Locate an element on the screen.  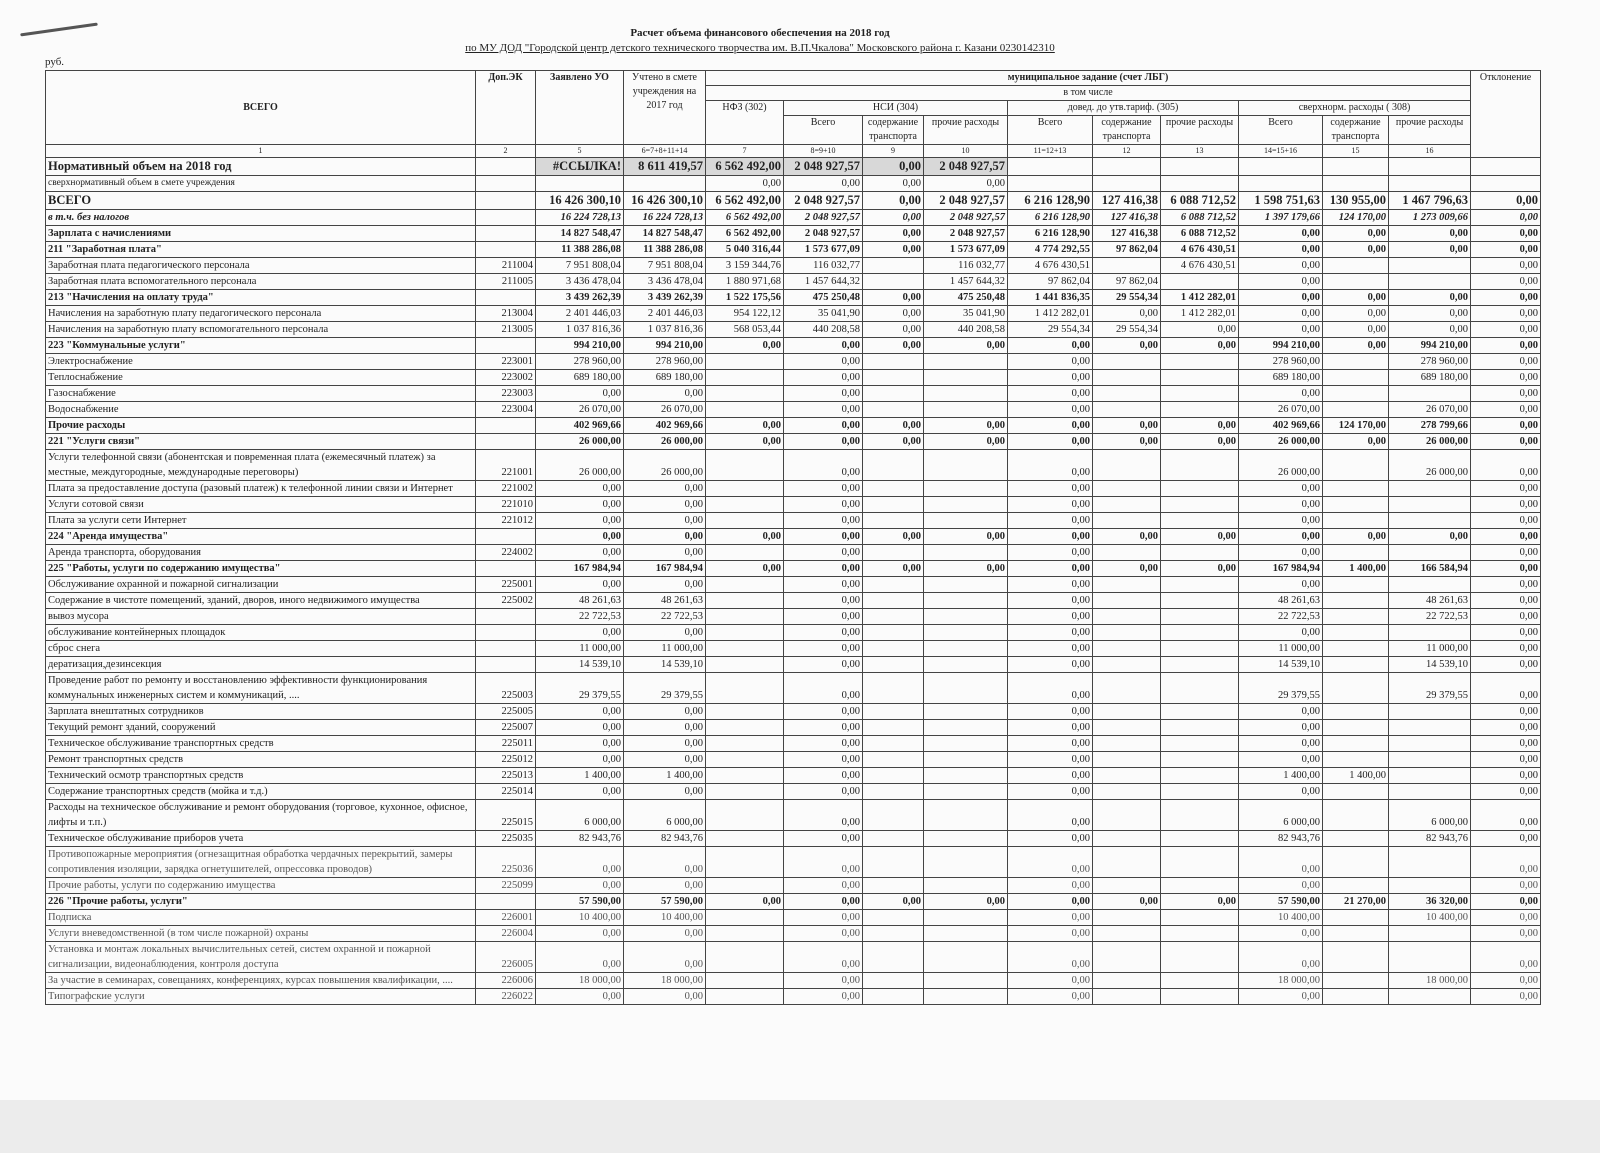
row-value: 21 270,00 is located at coordinates (1355, 901).